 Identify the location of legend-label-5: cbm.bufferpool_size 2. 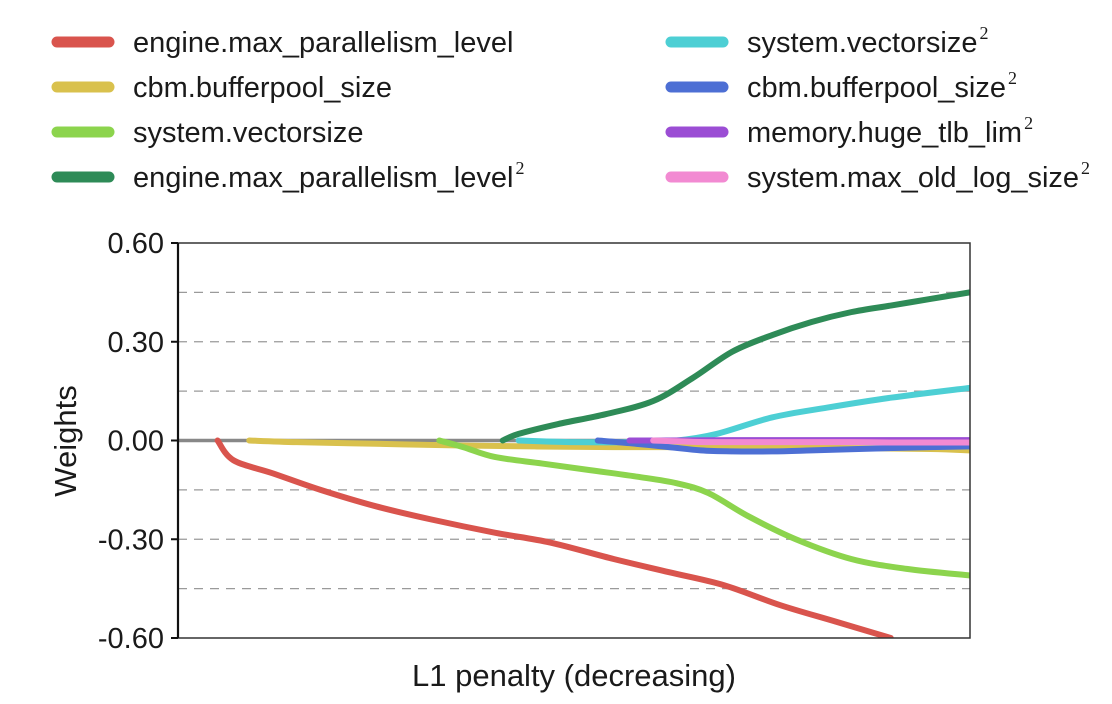
(882, 86).